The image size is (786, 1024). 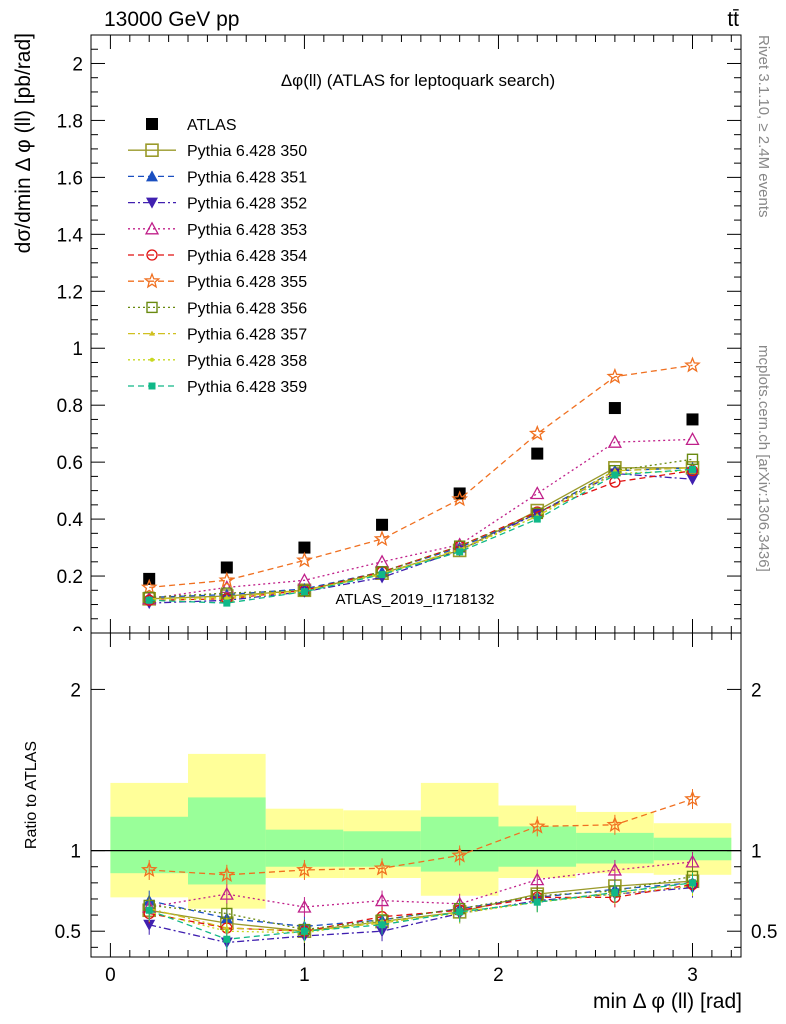 What do you see at coordinates (70, 235) in the screenshot?
I see `y-tick-label: 1.4` at bounding box center [70, 235].